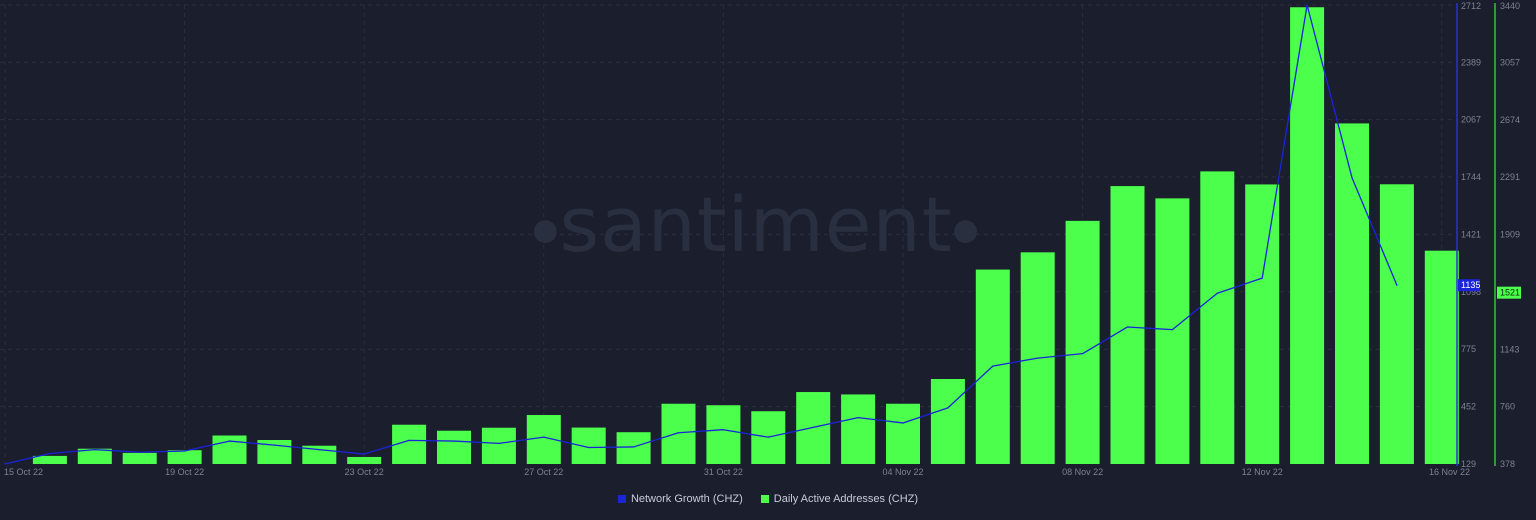 This screenshot has width=1536, height=520. Describe the element at coordinates (1468, 407) in the screenshot. I see `left-axis-tick-label: 452` at that location.